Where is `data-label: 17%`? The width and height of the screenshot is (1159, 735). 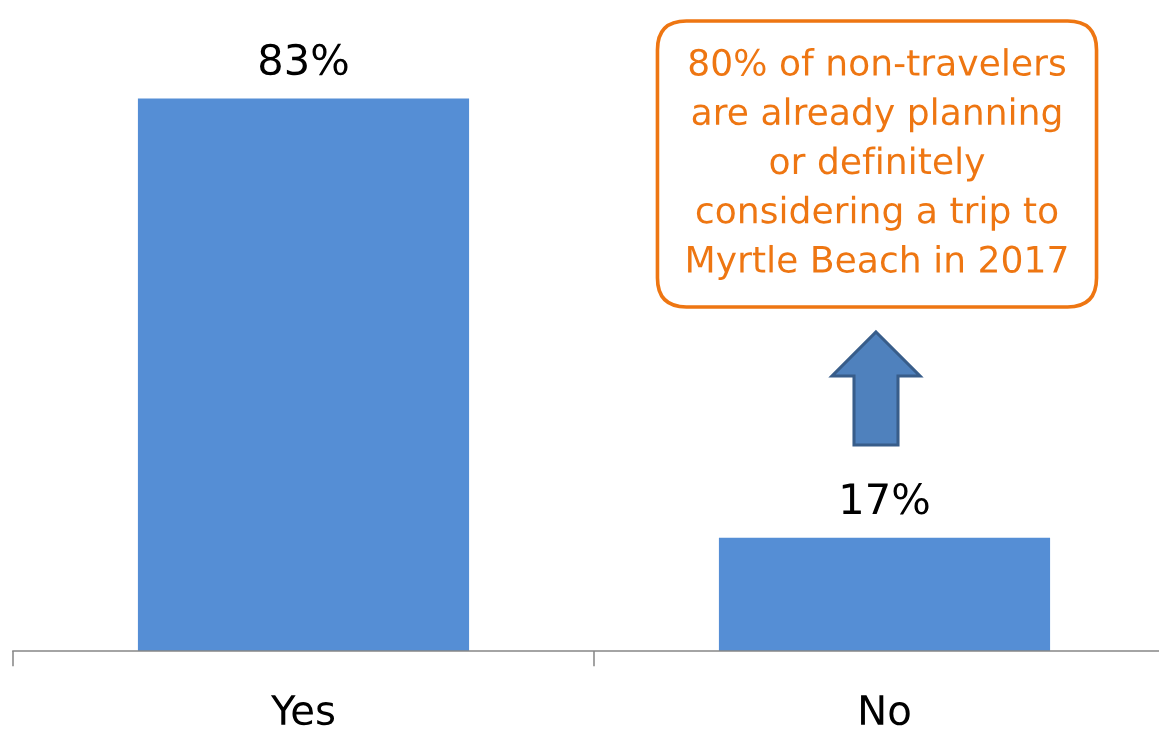
data-label: 17% is located at coordinates (885, 498).